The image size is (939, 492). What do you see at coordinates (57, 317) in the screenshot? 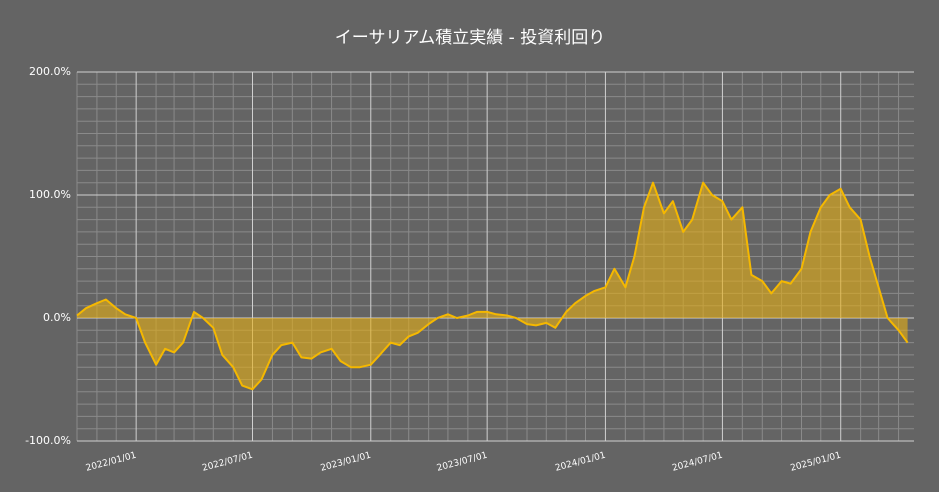
I see `y-tick-label: 0.0%` at bounding box center [57, 317].